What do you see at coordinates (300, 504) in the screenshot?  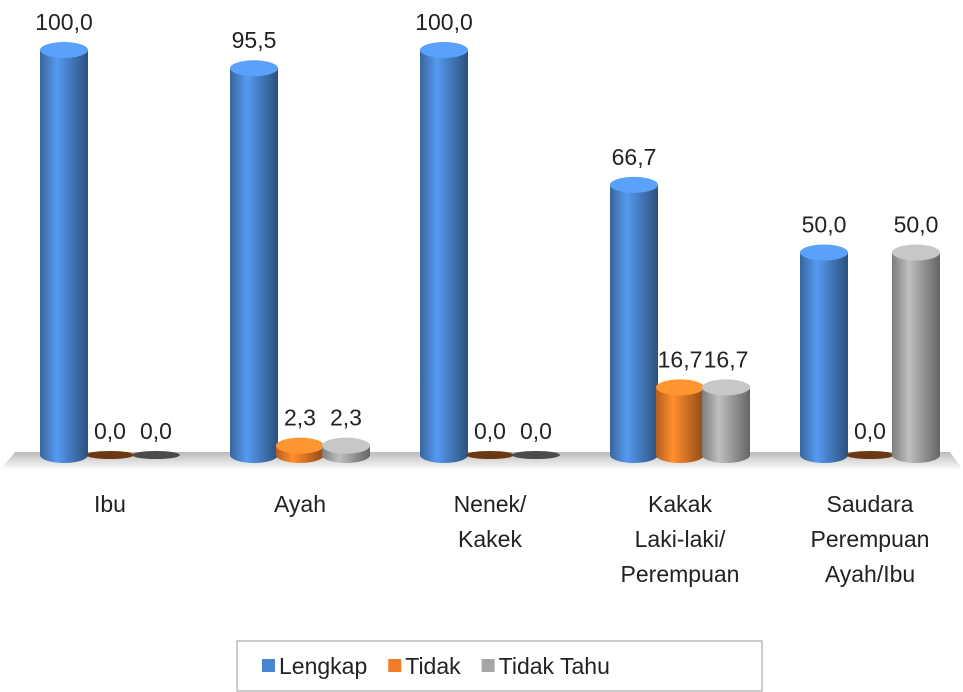 I see `x-tick-label: Ayah` at bounding box center [300, 504].